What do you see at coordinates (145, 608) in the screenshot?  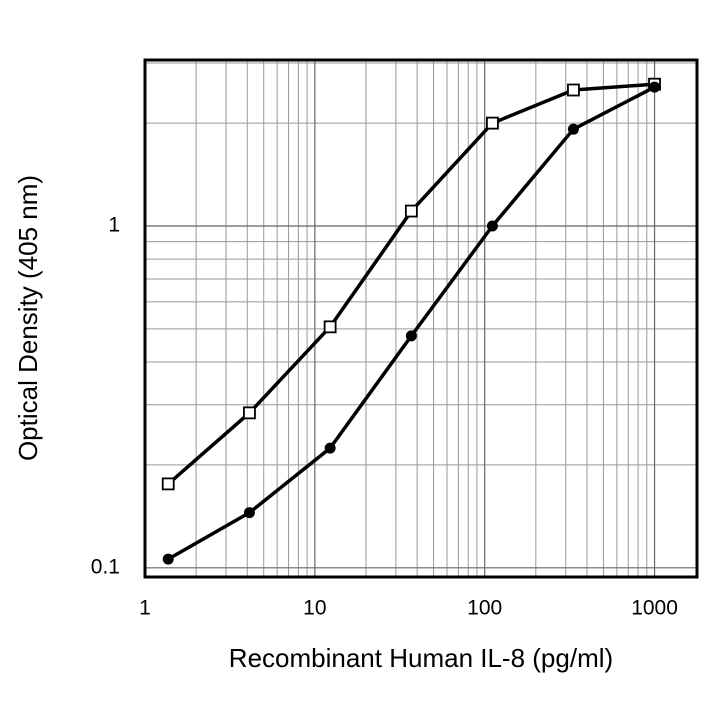 I see `x-tick-label: 1` at bounding box center [145, 608].